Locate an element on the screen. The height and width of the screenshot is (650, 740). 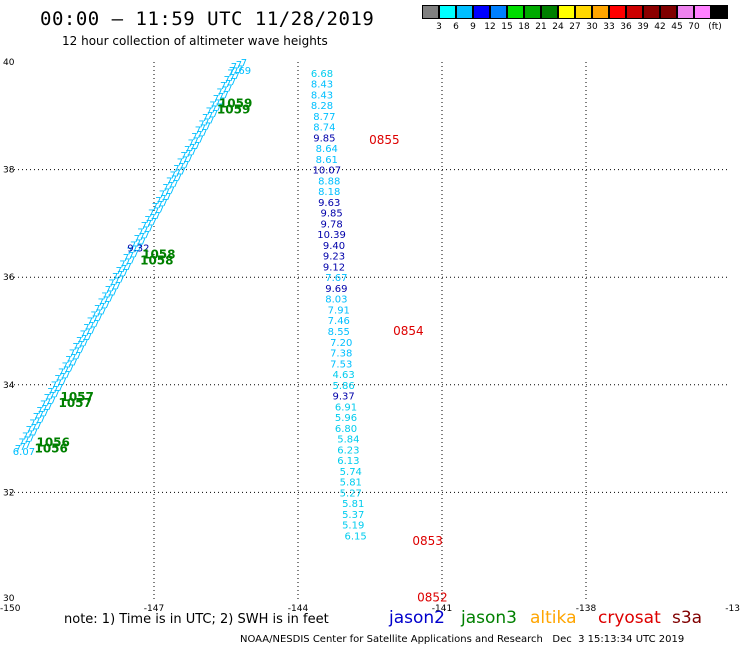
swh-value: 8.03 is located at coordinates (336, 300).